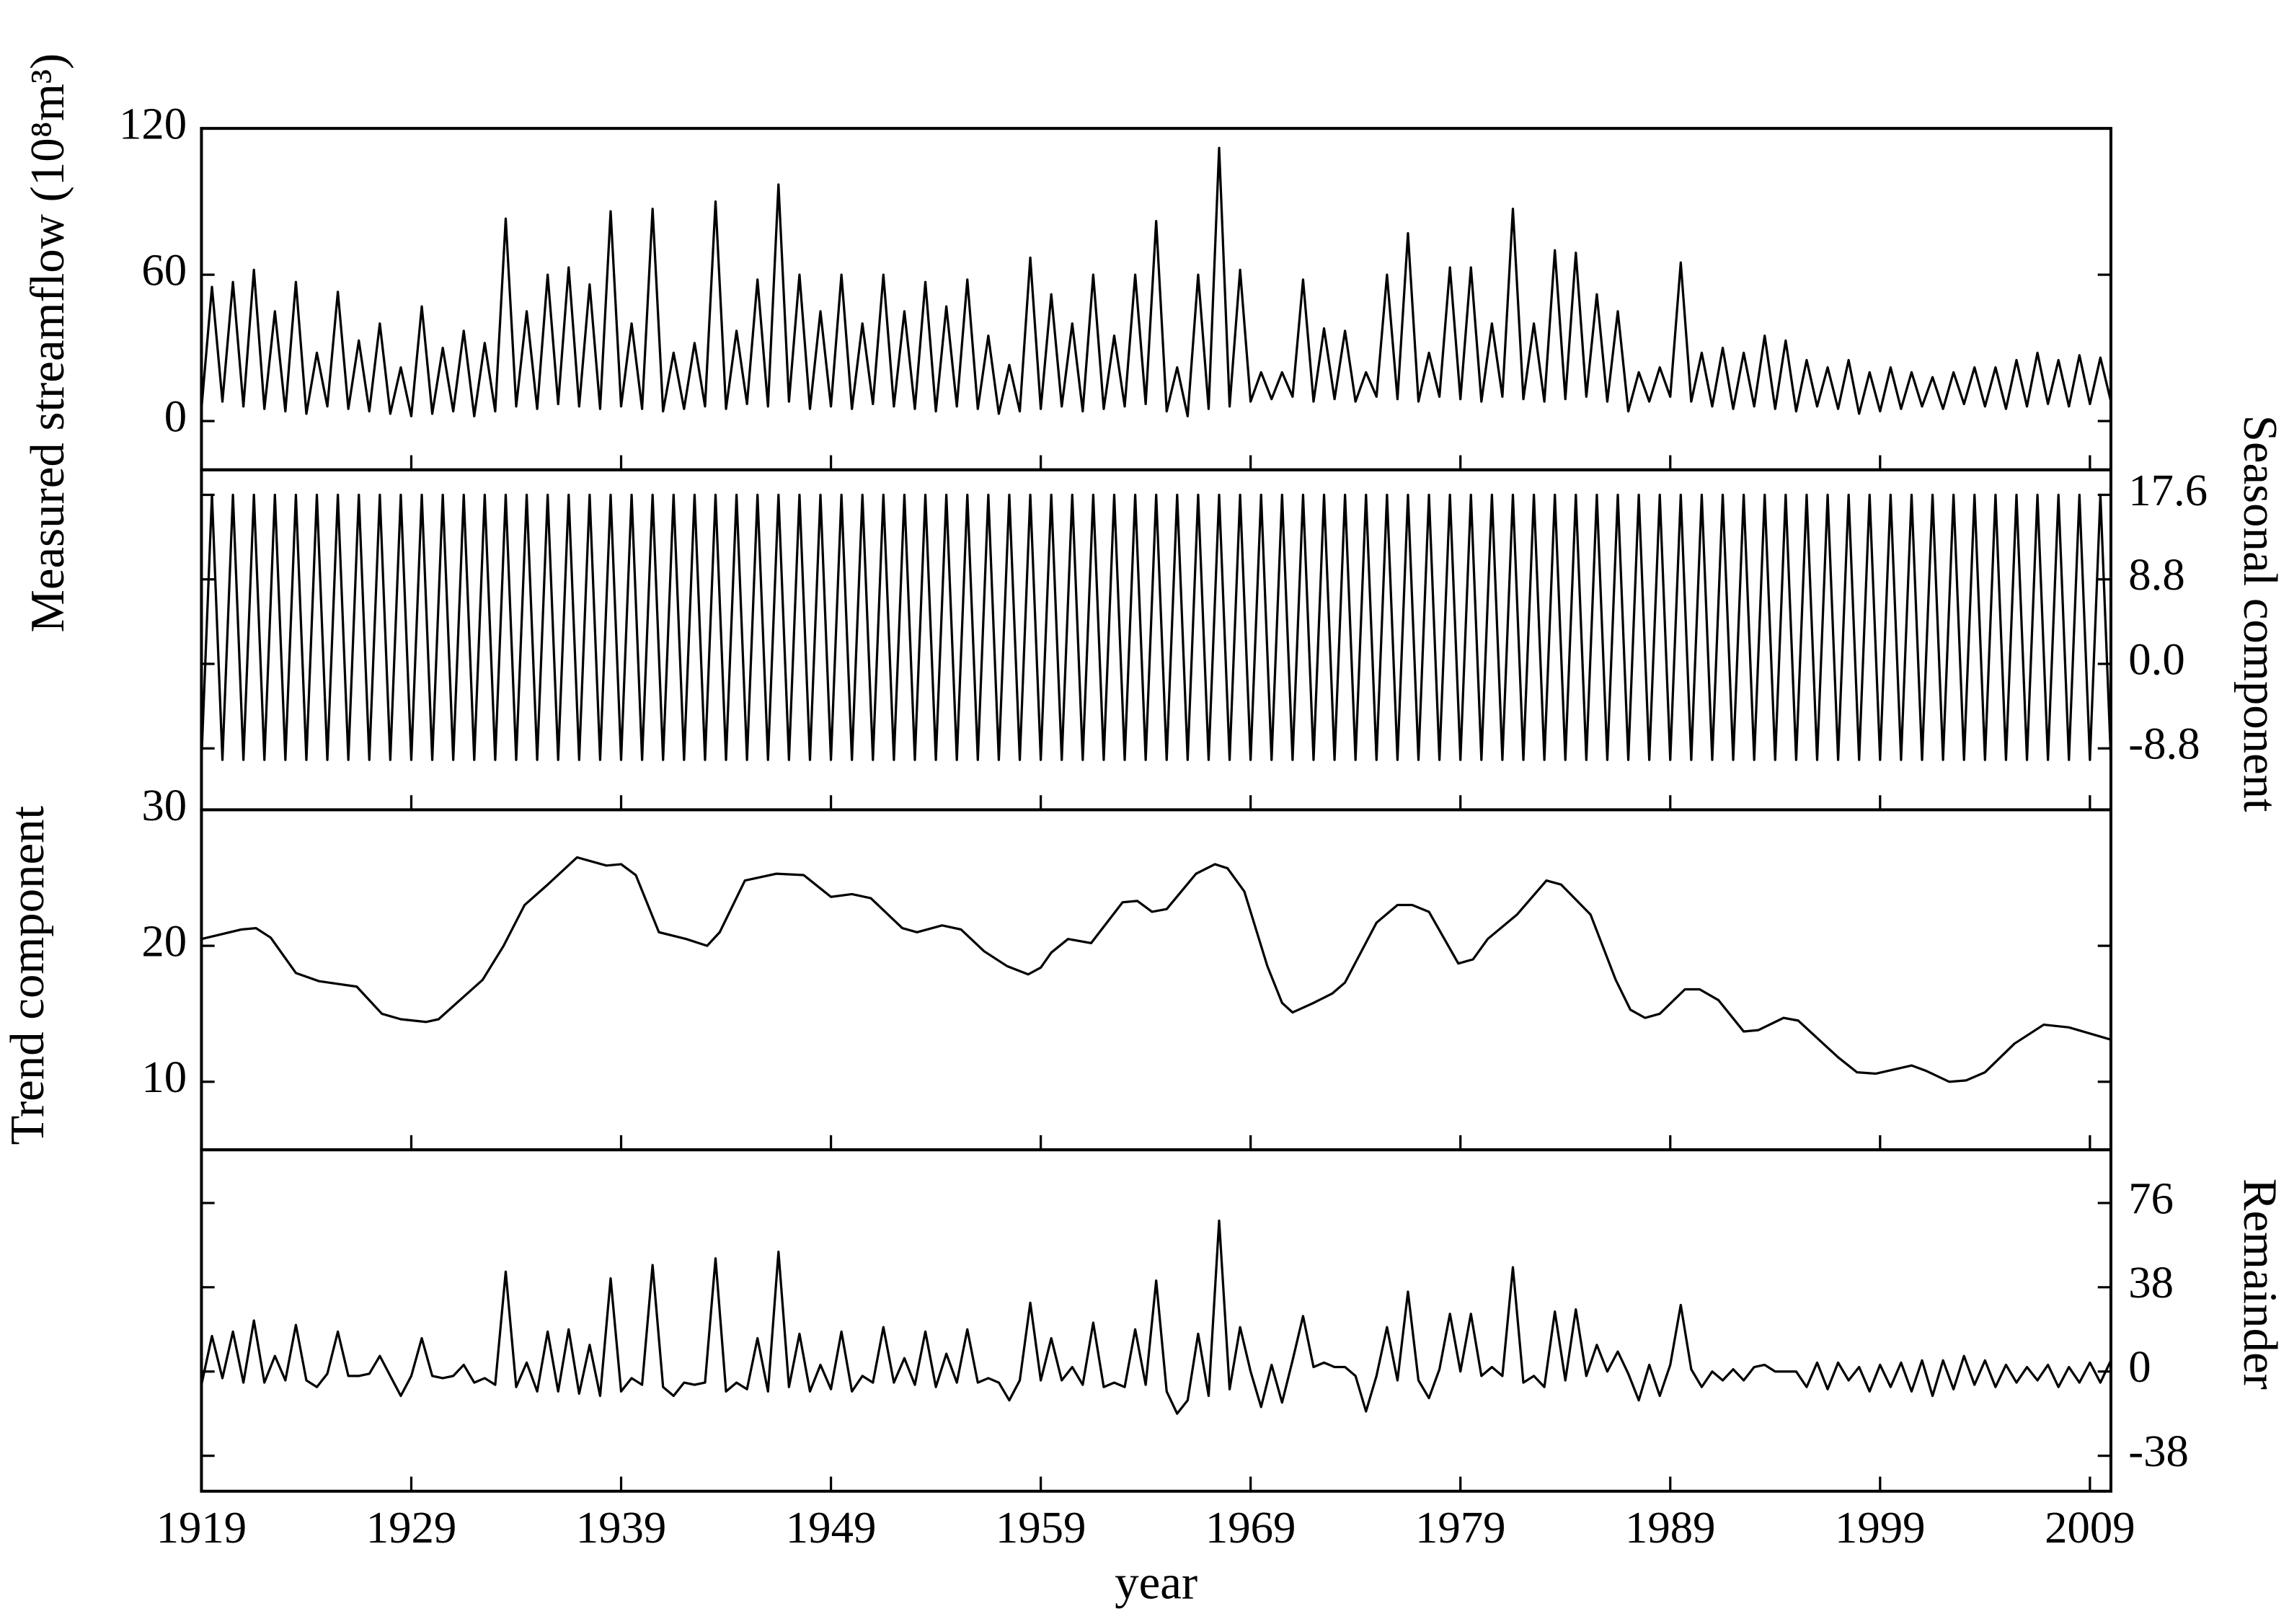  What do you see at coordinates (831, 1527) in the screenshot?
I see `x-tick-label: 1949` at bounding box center [831, 1527].